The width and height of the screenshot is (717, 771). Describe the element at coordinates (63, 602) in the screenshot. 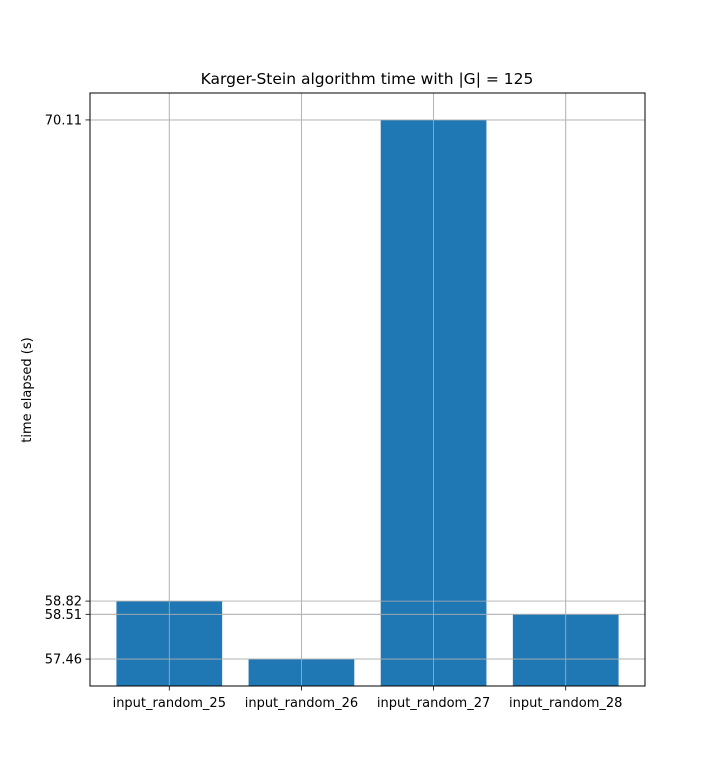

I see `y-tick-label: 58.82` at that location.